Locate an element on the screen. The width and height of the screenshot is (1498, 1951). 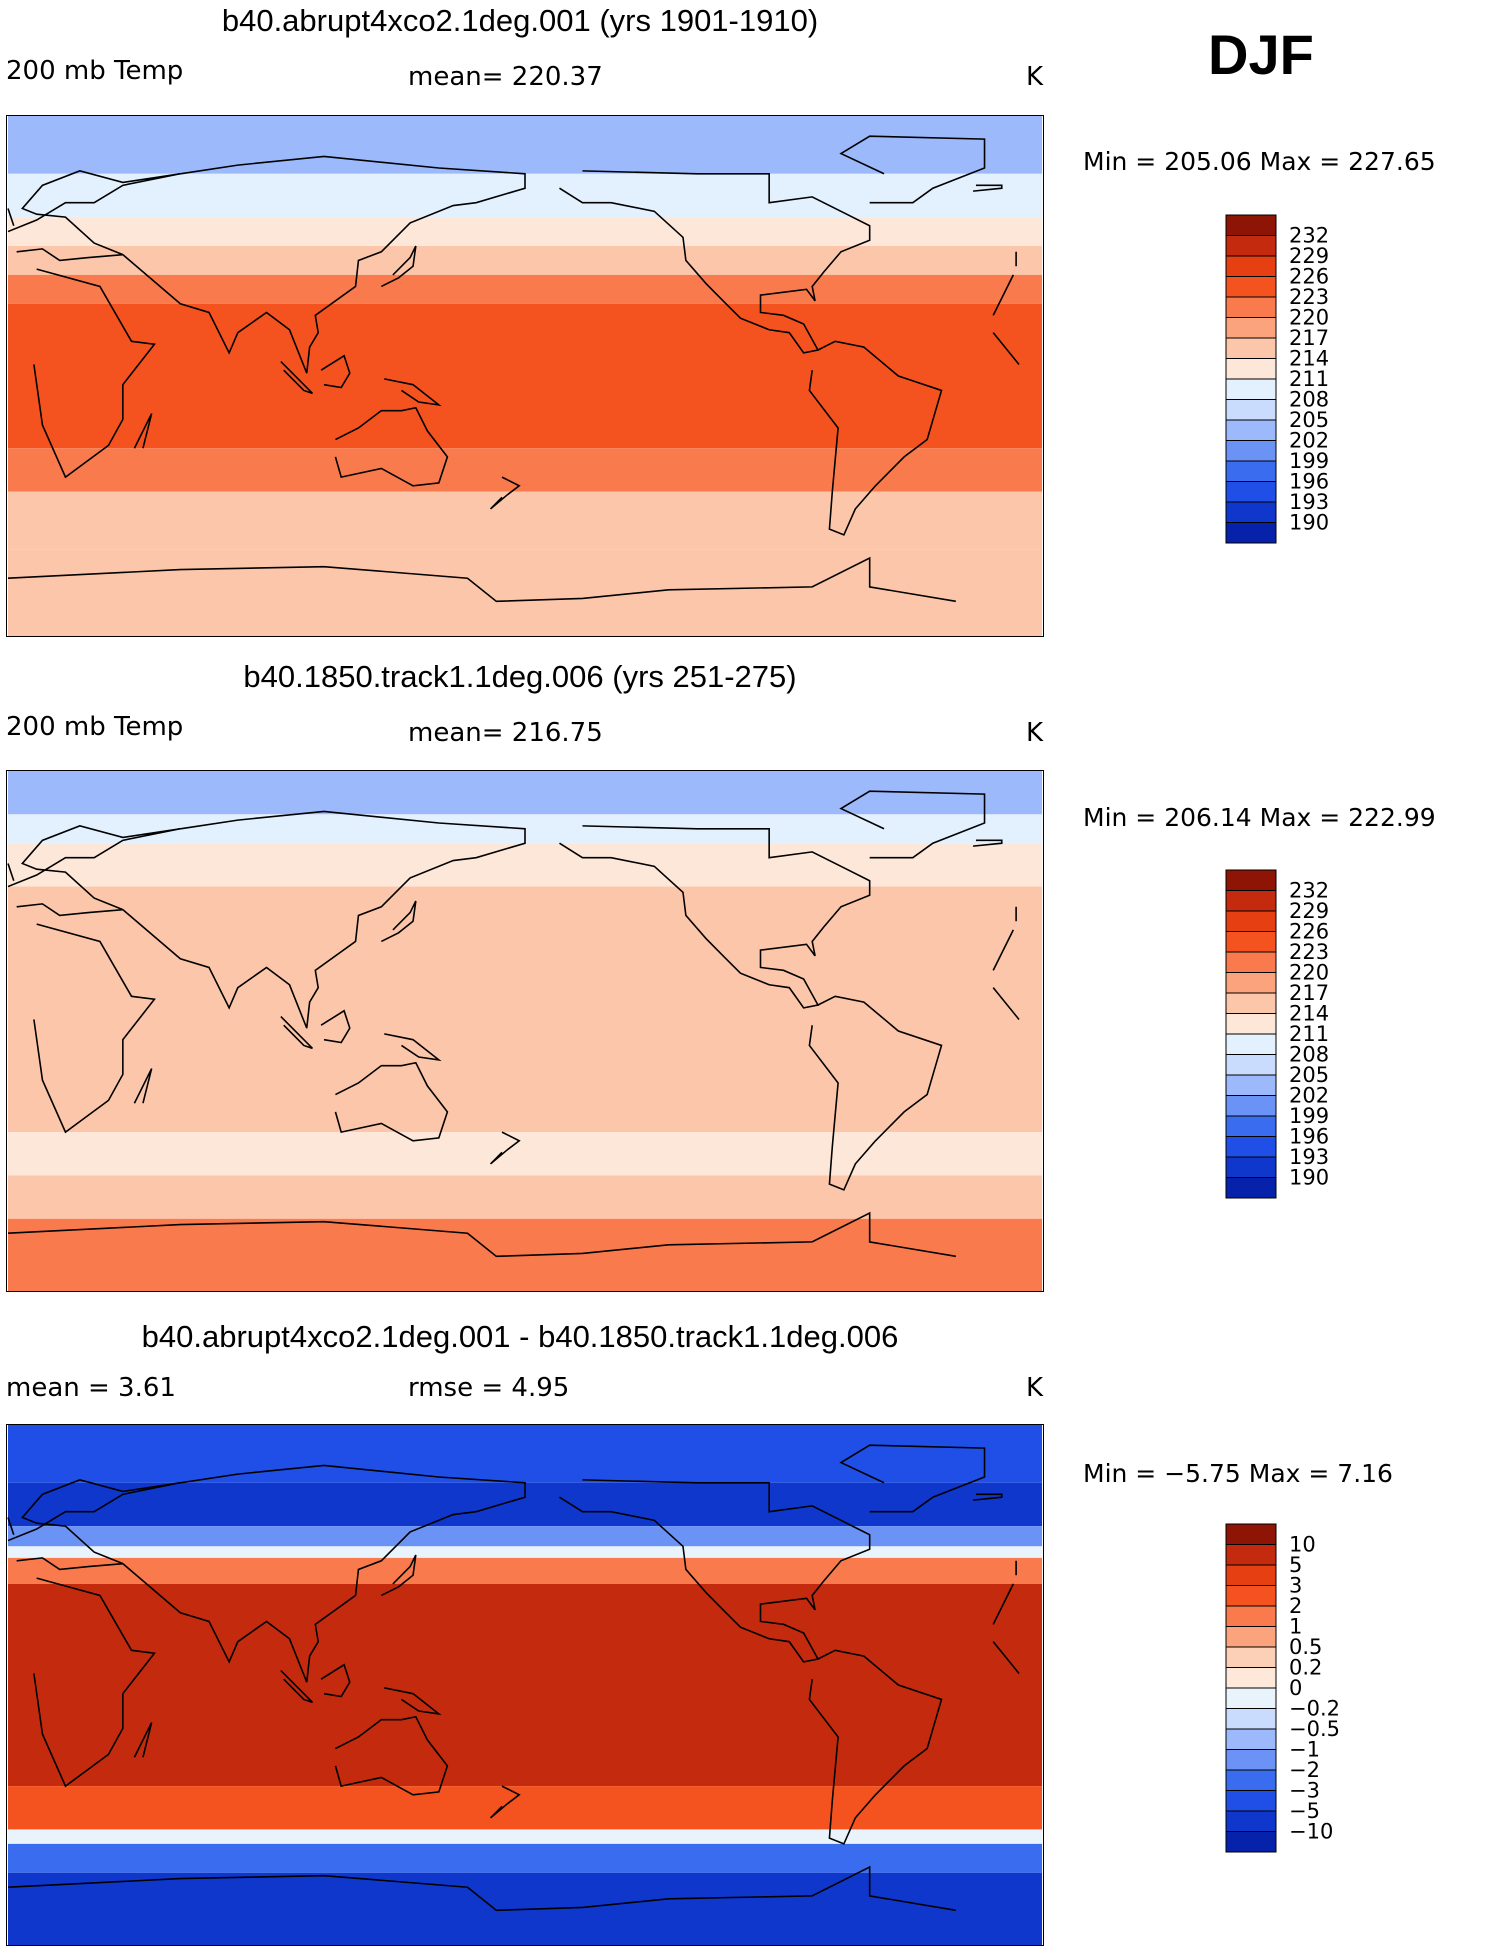
colorbar-tick-label: 223 is located at coordinates (1309, 297).